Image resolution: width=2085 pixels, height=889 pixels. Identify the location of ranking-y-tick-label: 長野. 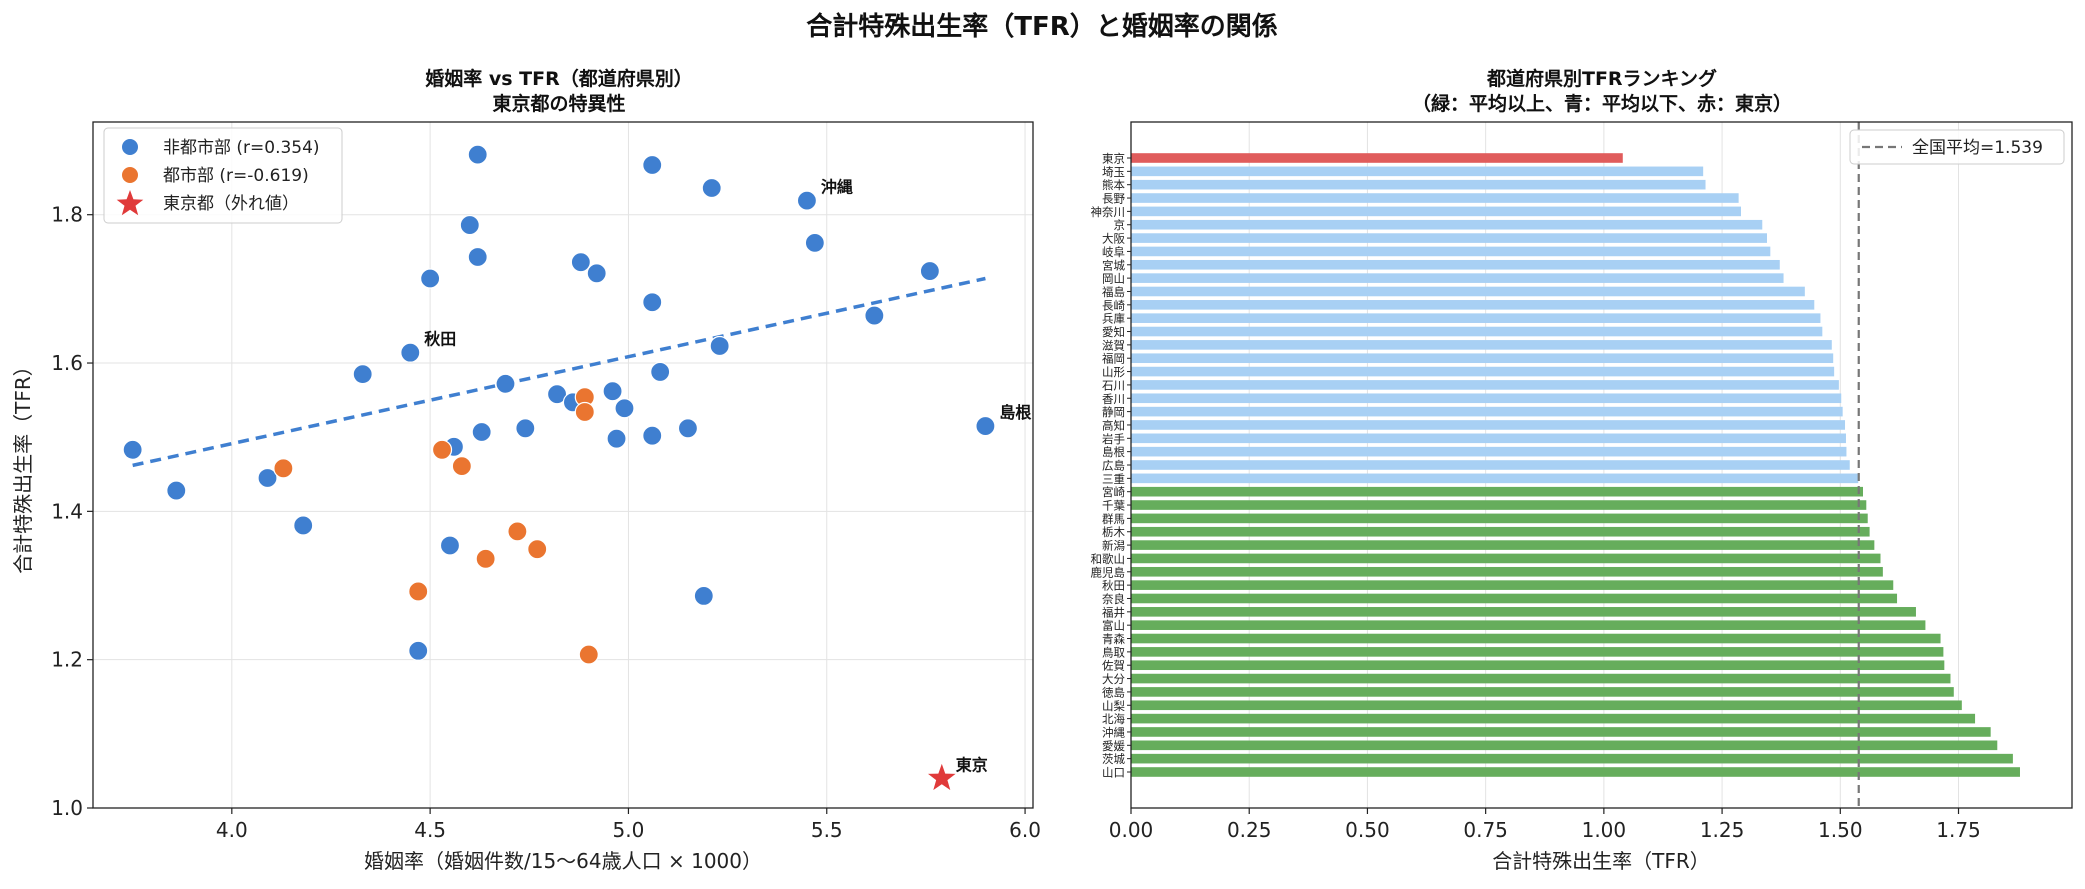
(1113, 199).